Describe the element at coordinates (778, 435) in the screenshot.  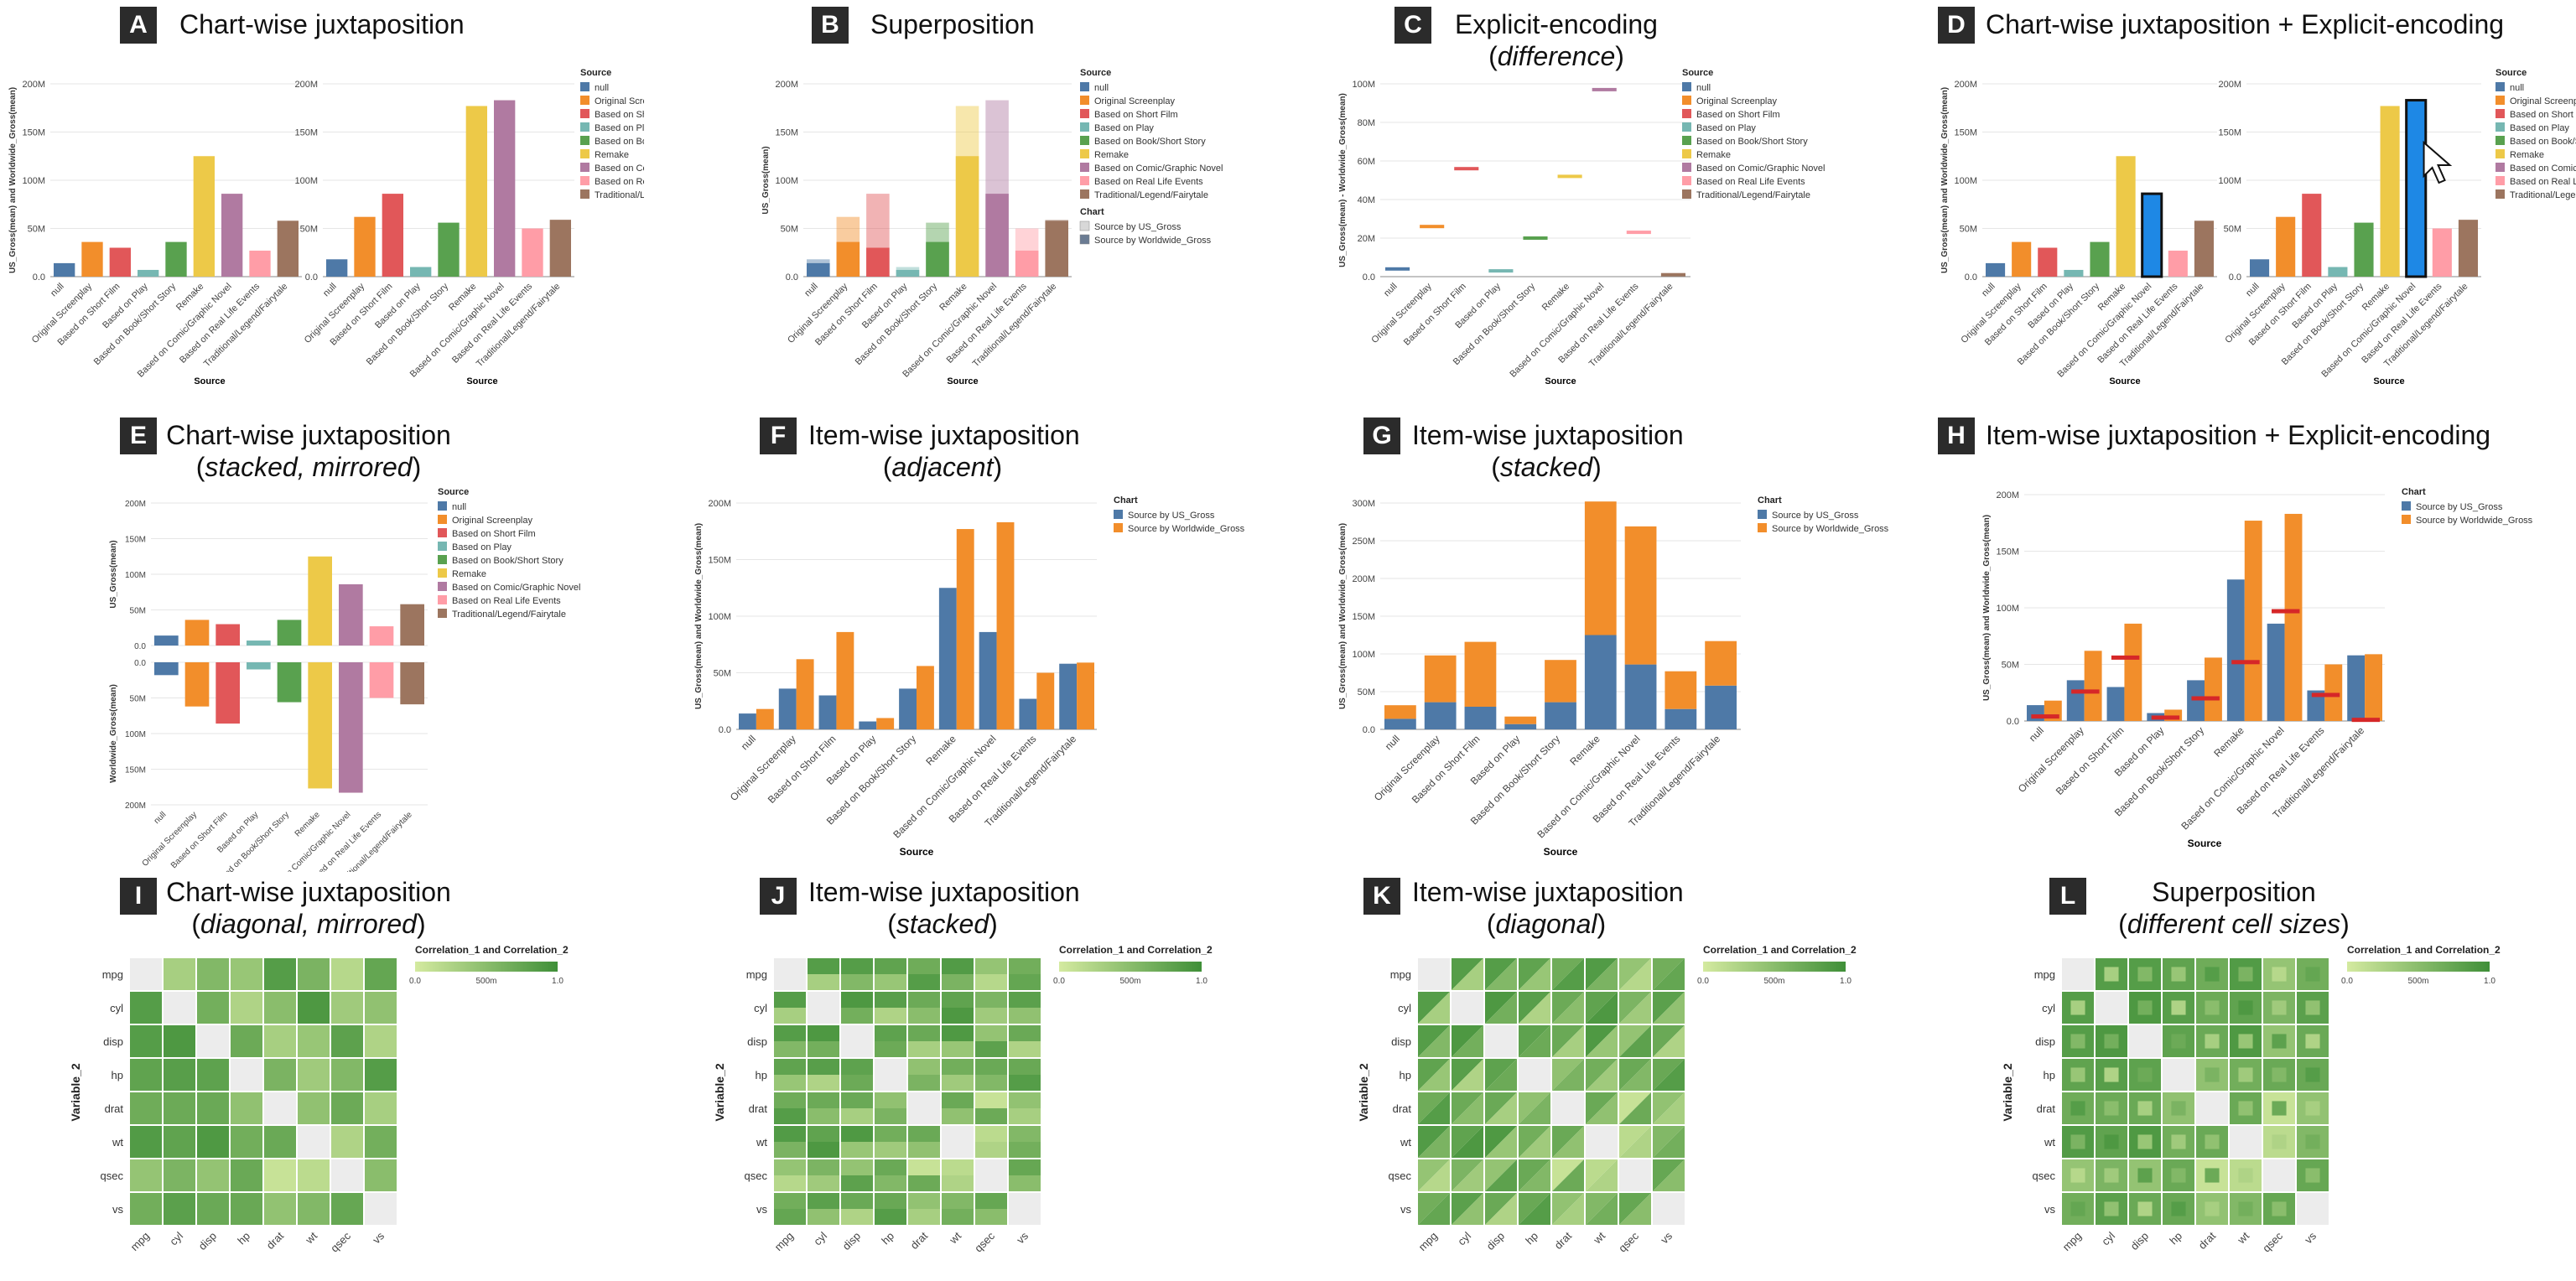
I see `panel-badge: F` at that location.